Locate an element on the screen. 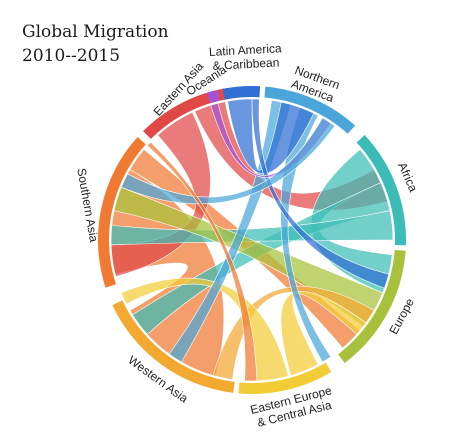 The image size is (474, 448). region-arc-europe is located at coordinates (372, 306).